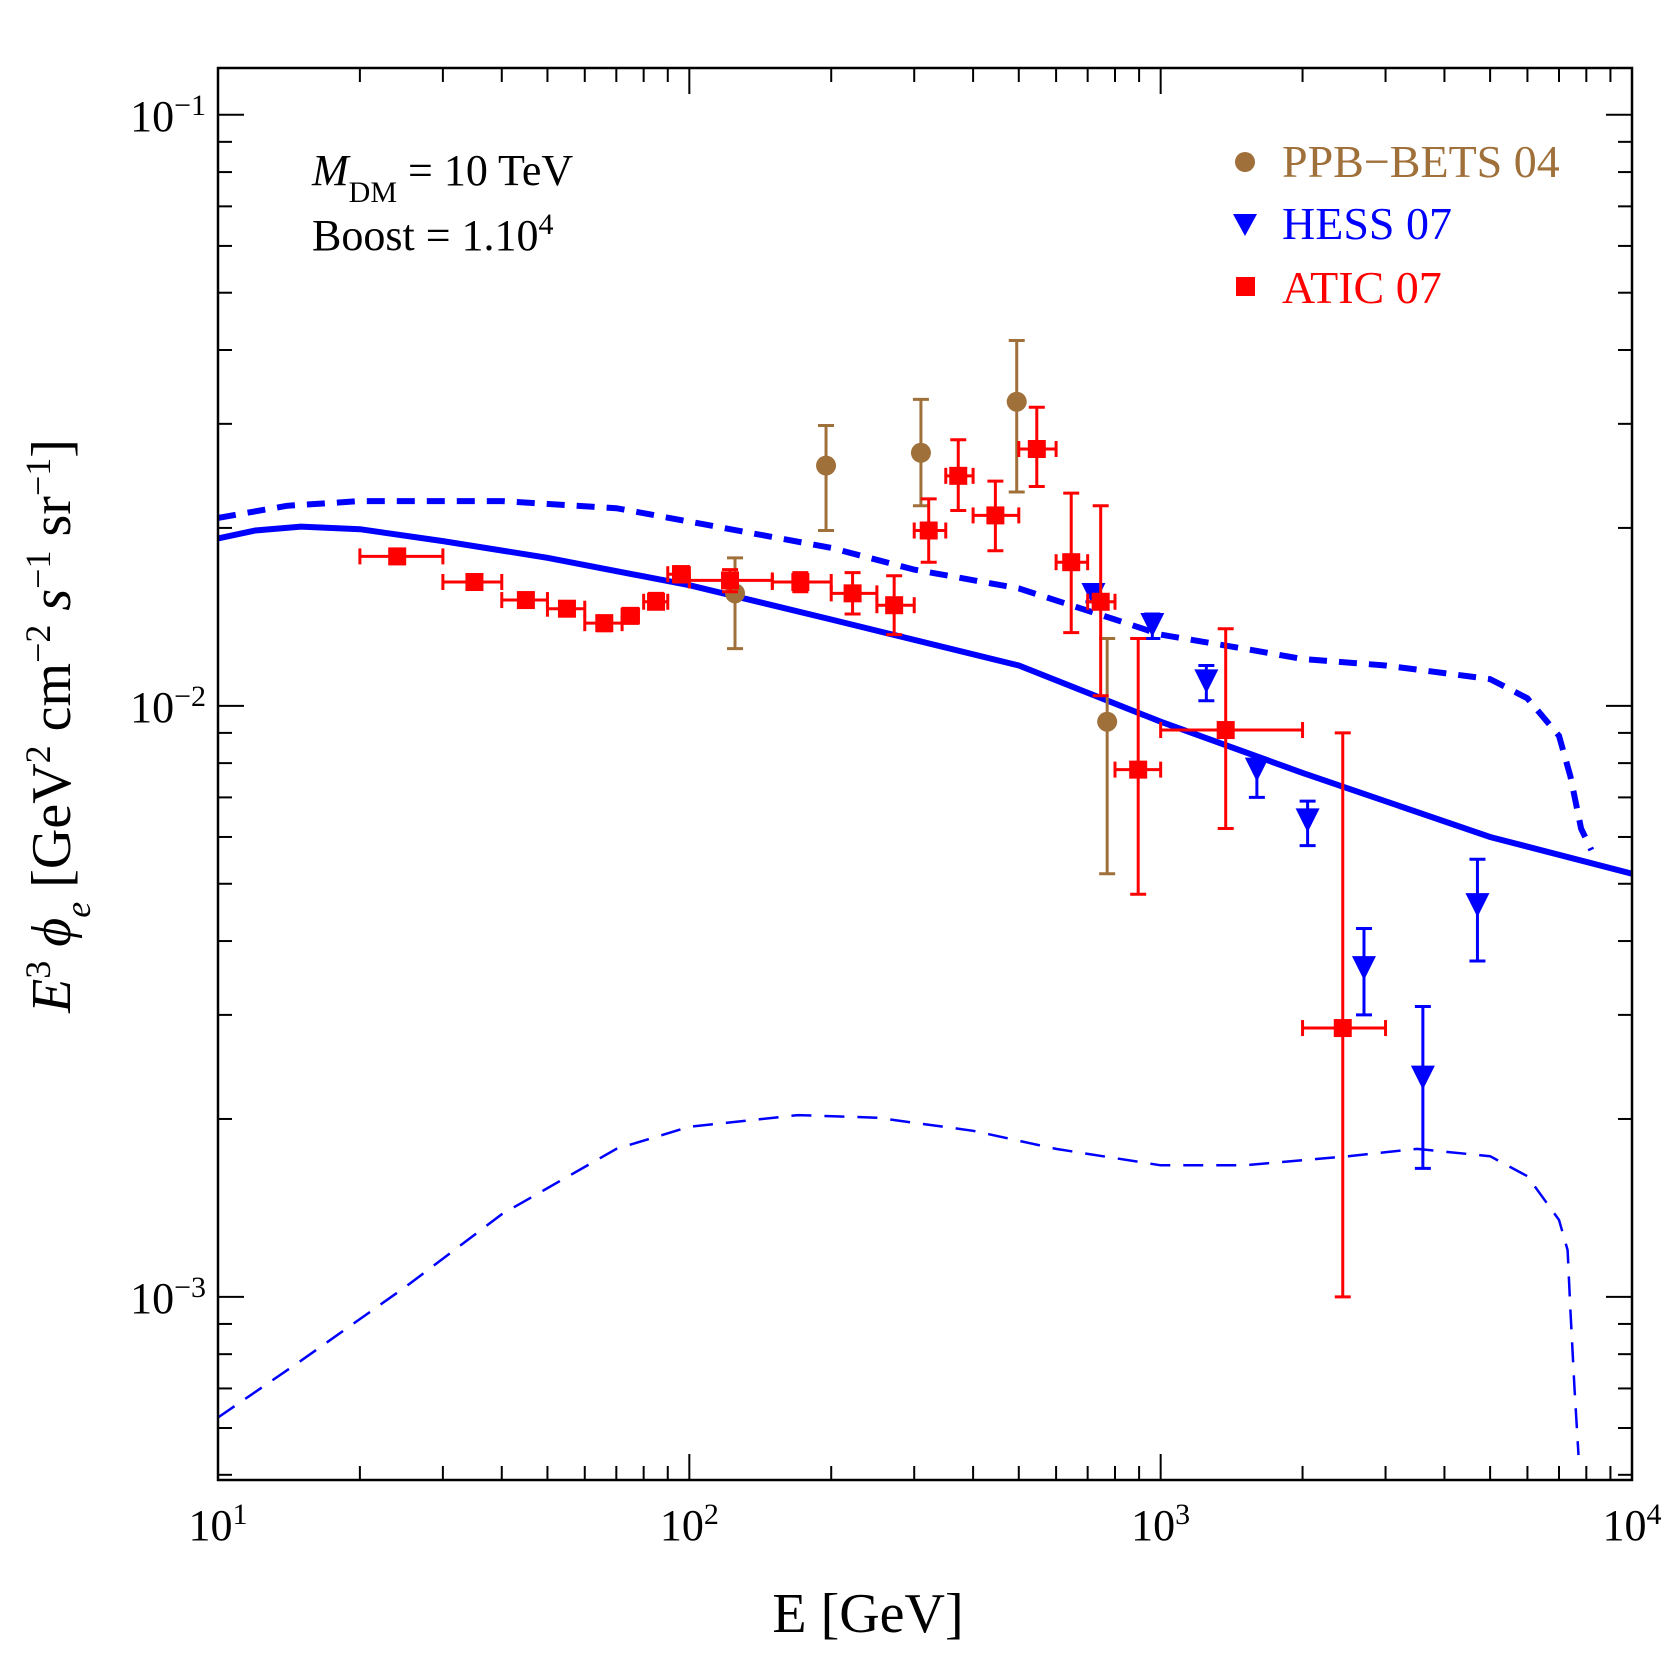  I want to click on x-tick-label: 10¹, so click(218, 1524).